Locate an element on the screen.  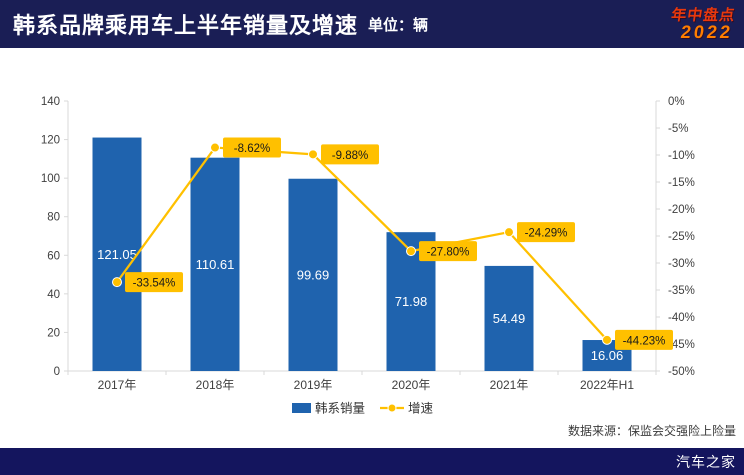
x-axis-label: 2018年 is located at coordinates (215, 385).